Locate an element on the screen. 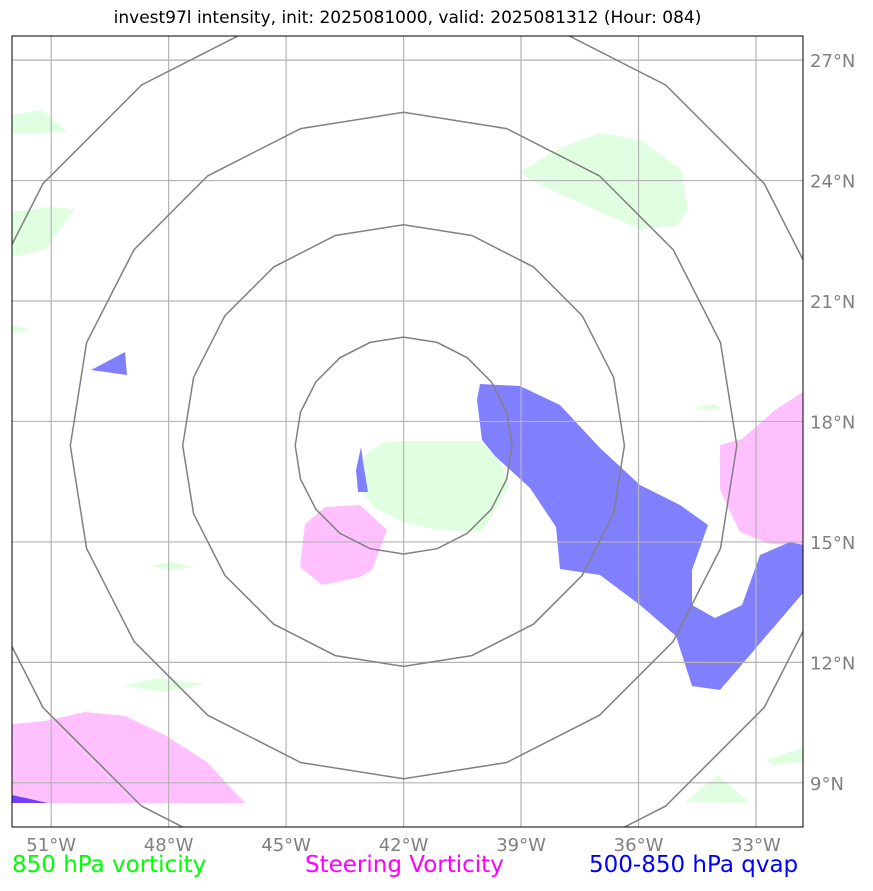 This screenshot has width=873, height=891. lat-tick-label: 18°N is located at coordinates (832, 422).